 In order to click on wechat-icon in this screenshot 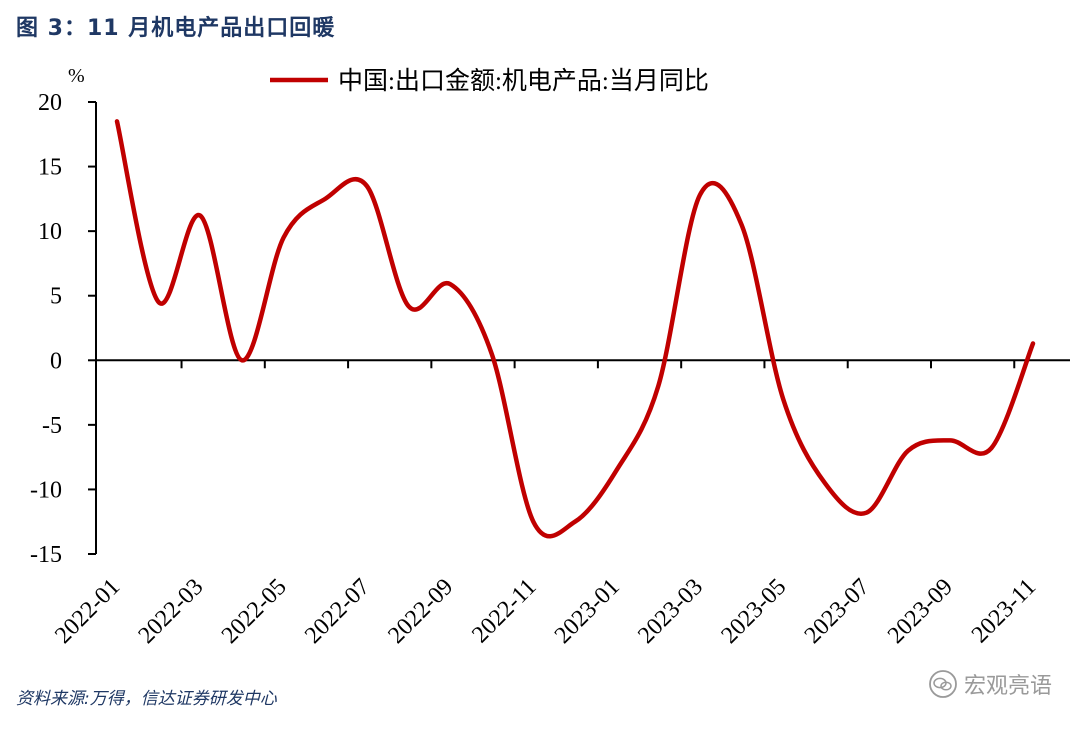, I will do `click(943, 684)`.